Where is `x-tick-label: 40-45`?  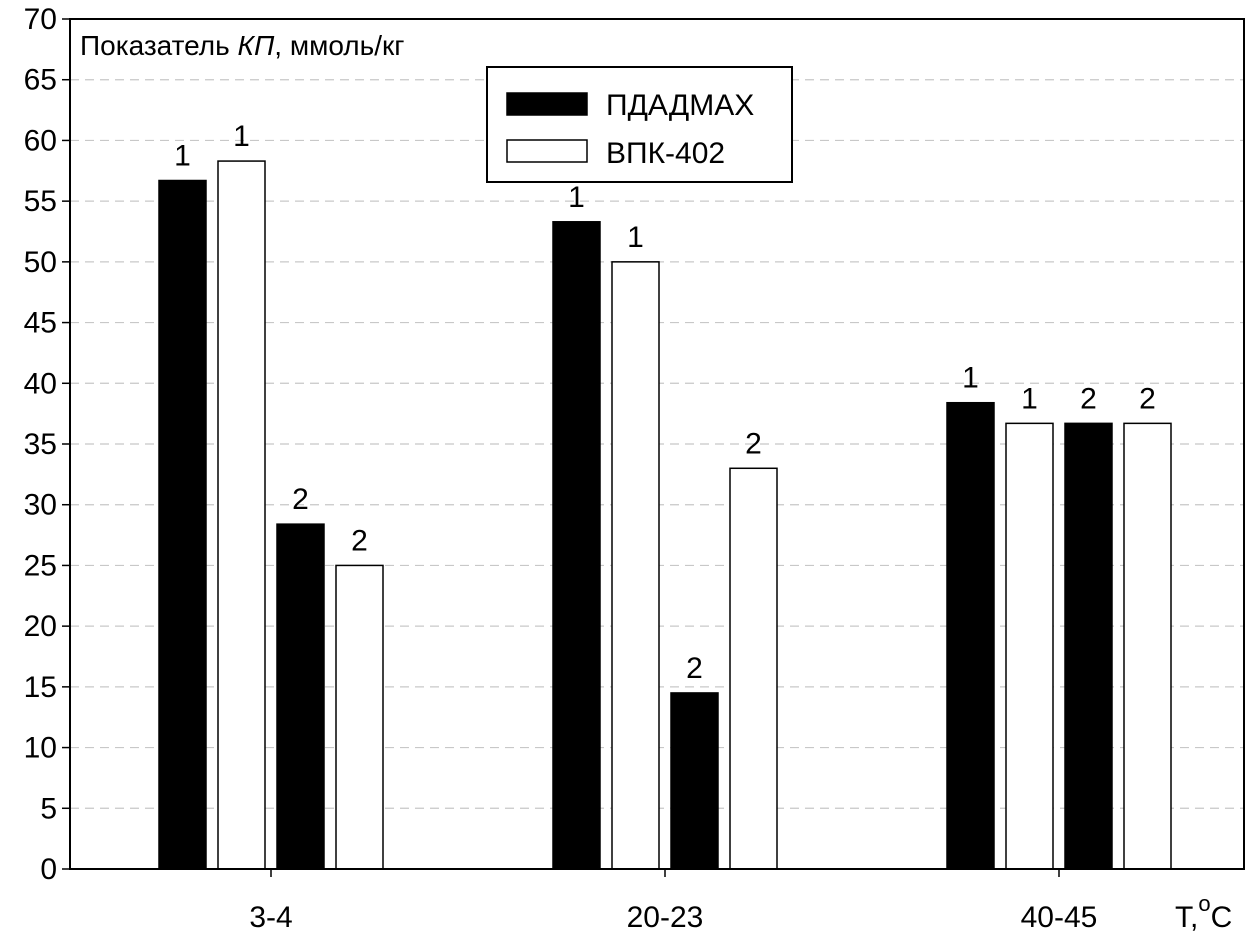 x-tick-label: 40-45 is located at coordinates (1059, 917).